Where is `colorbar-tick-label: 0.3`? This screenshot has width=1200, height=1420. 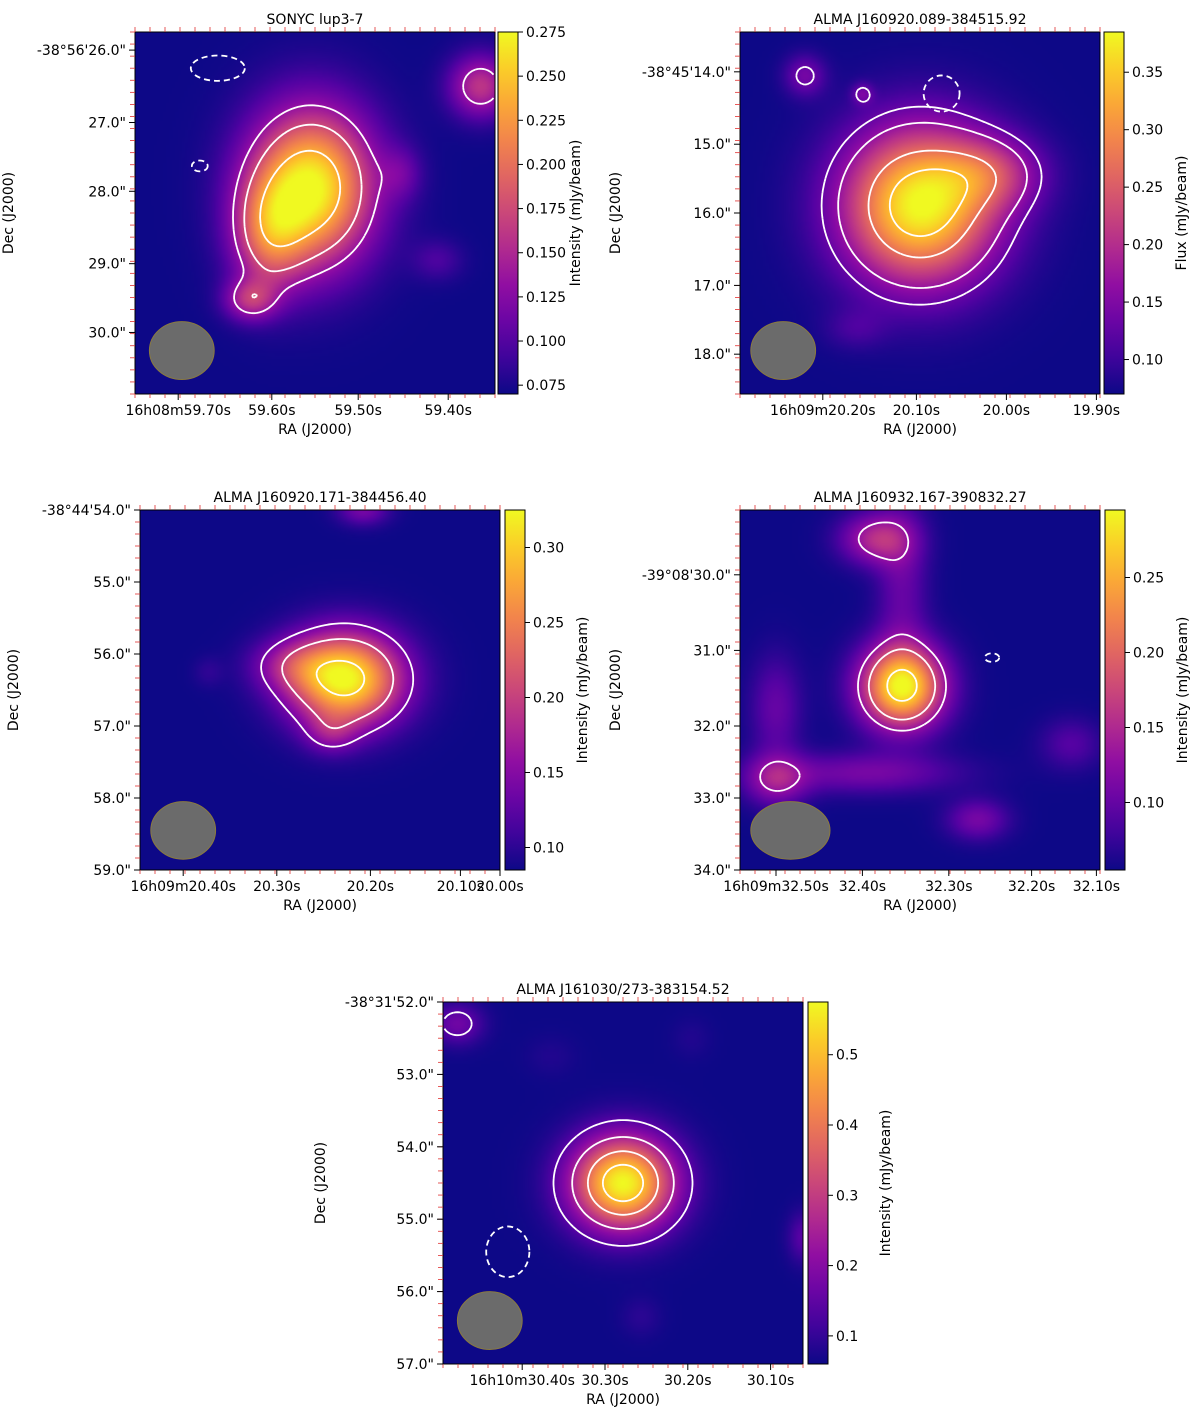
colorbar-tick-label: 0.3 is located at coordinates (847, 1196).